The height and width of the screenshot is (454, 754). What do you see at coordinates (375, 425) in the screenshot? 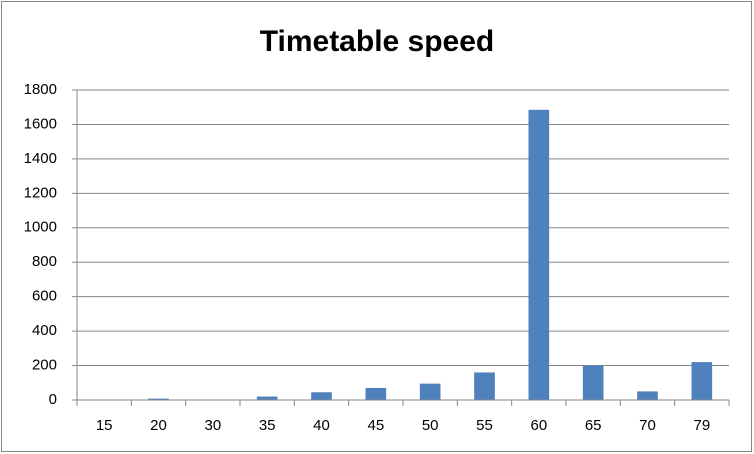
I see `x-tick-label: 45` at bounding box center [375, 425].